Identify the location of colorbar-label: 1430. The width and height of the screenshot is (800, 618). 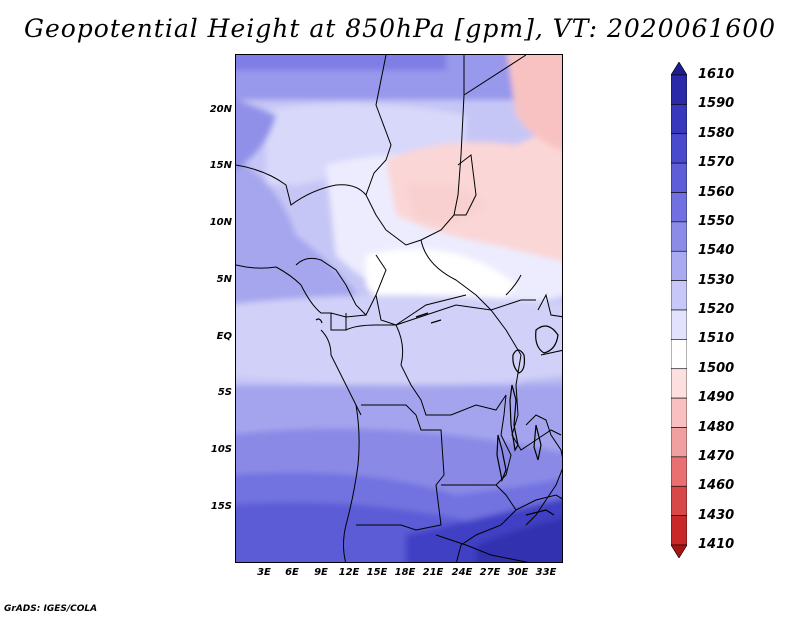
(716, 515).